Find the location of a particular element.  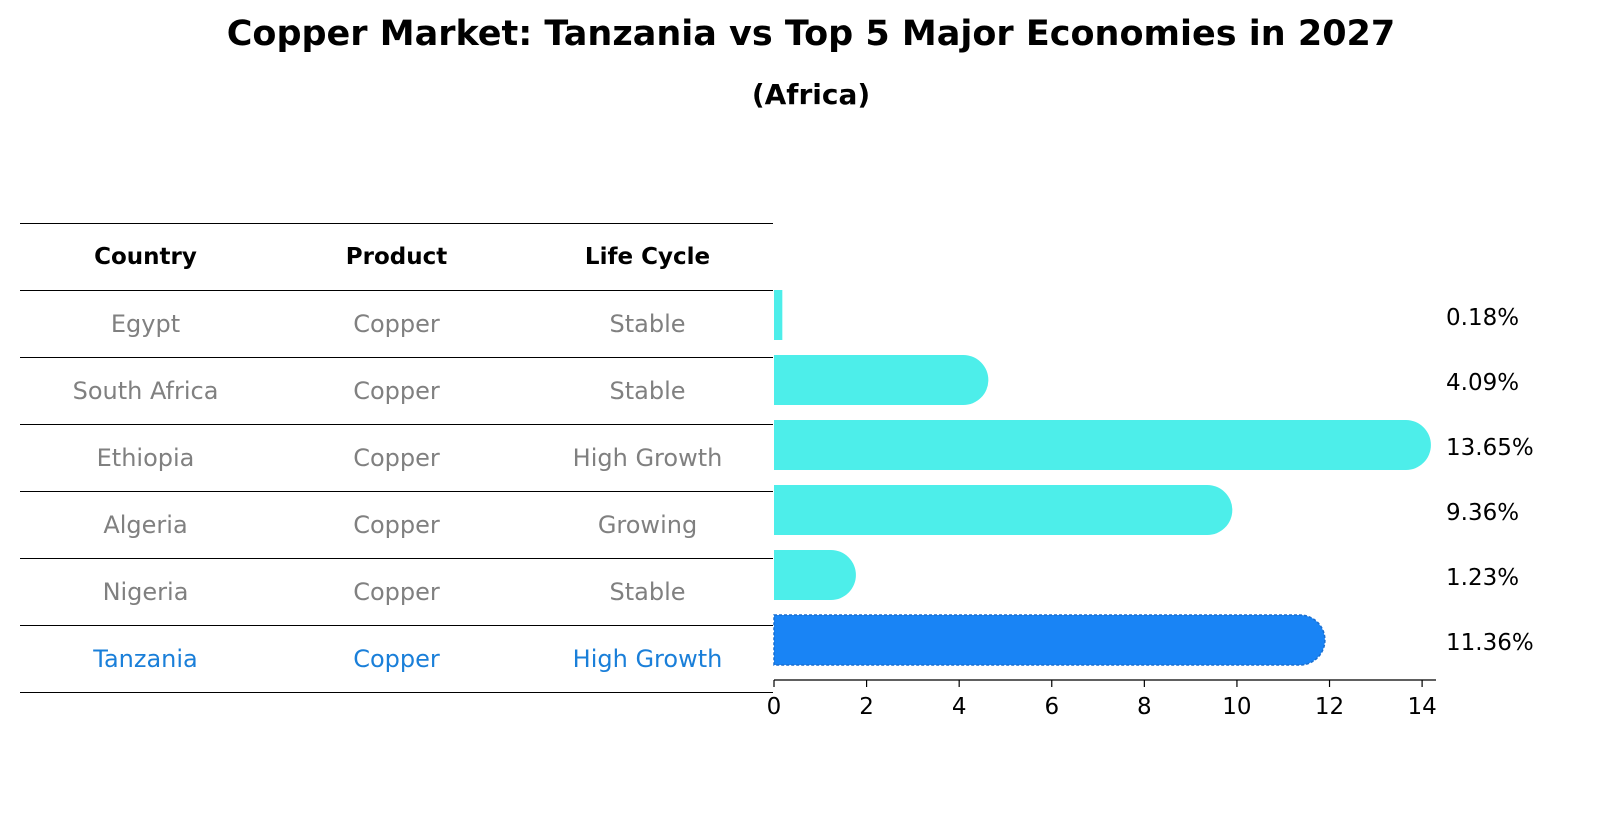

table-row-highlight: Tanzania Copper High Growth is located at coordinates (396, 659).